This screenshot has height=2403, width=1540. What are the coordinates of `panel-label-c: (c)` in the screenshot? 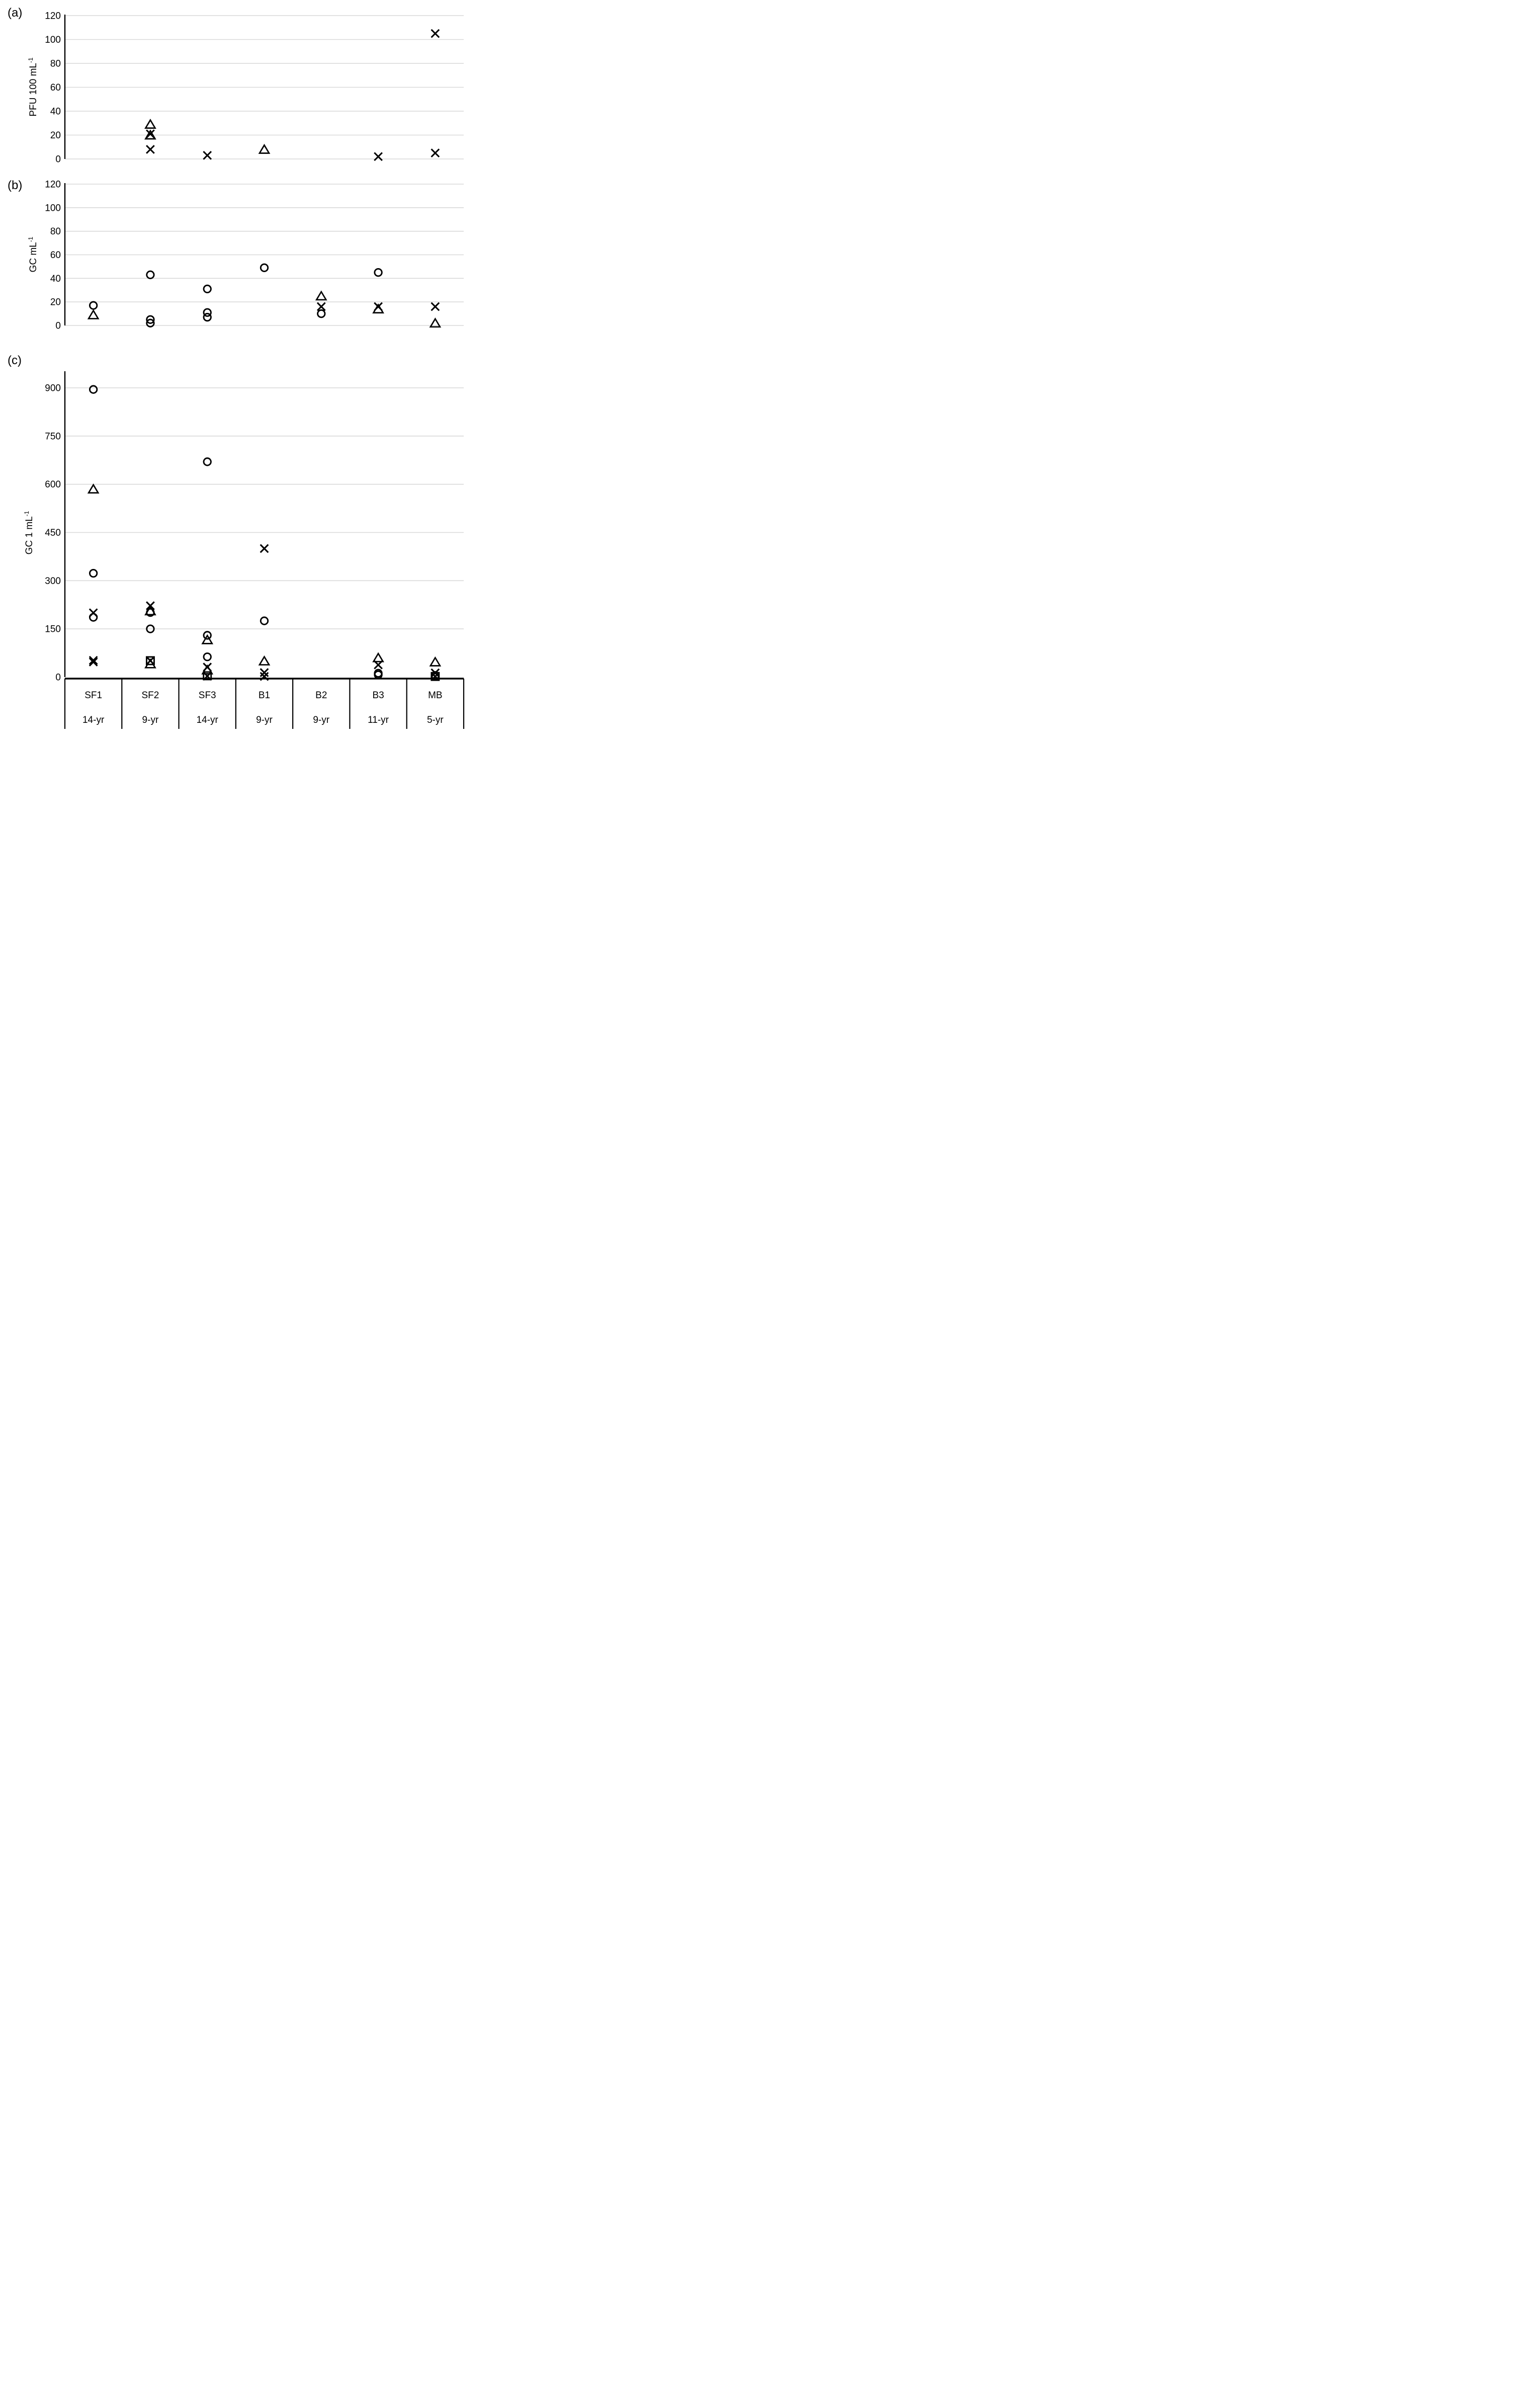 It's located at (15, 360).